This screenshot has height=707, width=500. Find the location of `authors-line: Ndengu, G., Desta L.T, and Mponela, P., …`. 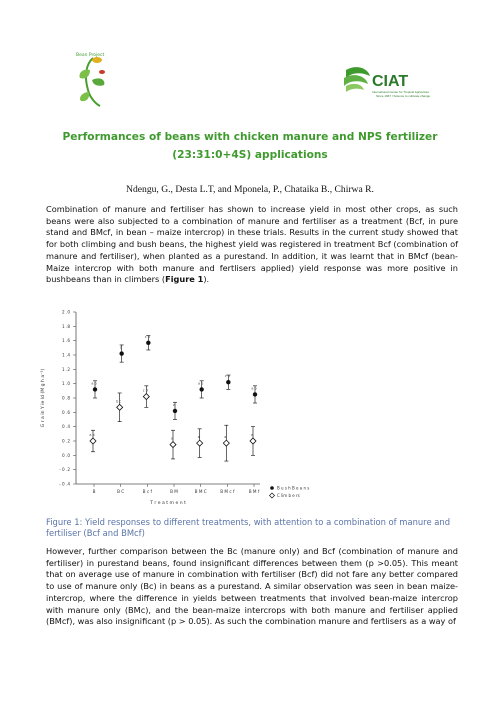

authors-line: Ndengu, G., Desta L.T, and Mponela, P., … is located at coordinates (250, 189).